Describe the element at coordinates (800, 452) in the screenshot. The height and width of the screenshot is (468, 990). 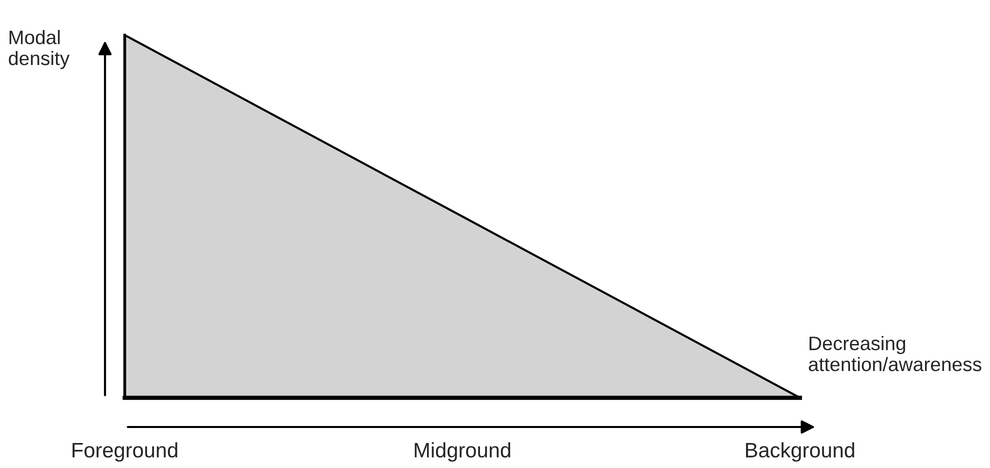
I see `x-tick-label: Background` at that location.